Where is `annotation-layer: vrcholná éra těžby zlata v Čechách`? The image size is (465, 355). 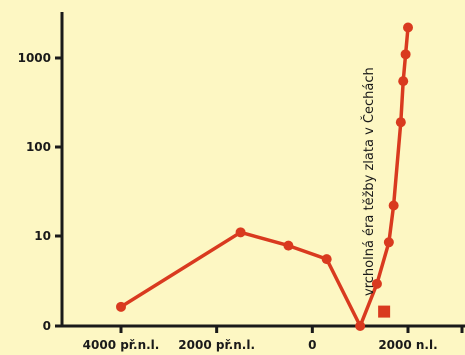
annotation-layer: vrcholná éra těžby zlata v Čechách is located at coordinates (369, 181).